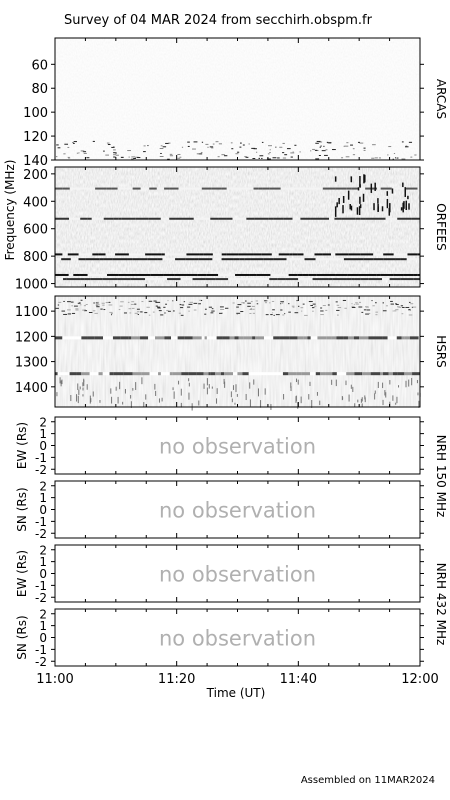 The height and width of the screenshot is (800, 450). I want to click on nrh-150-label: NRH 150 MHz, so click(441, 476).